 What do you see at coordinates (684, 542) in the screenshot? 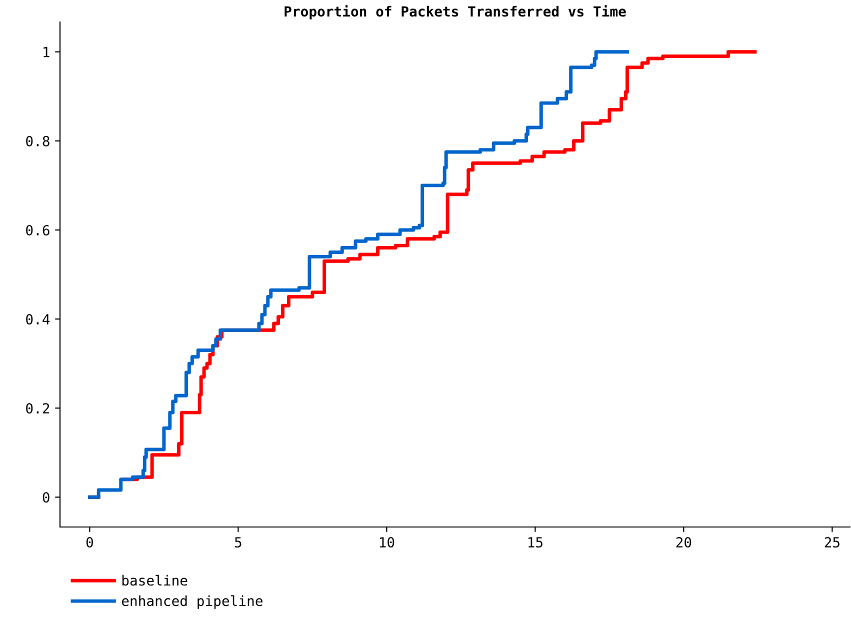
I see `x-tick-label: 20` at bounding box center [684, 542].